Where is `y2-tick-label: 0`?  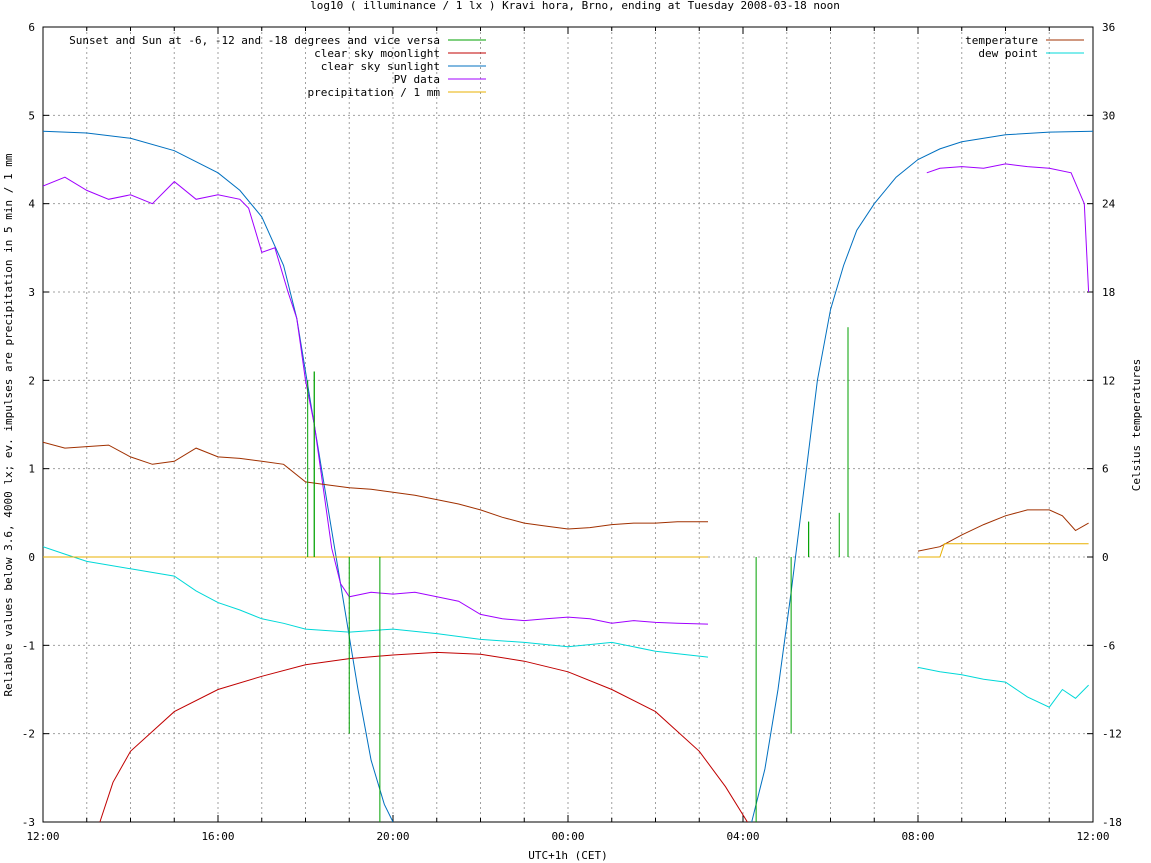
y2-tick-label: 0 is located at coordinates (1105, 557).